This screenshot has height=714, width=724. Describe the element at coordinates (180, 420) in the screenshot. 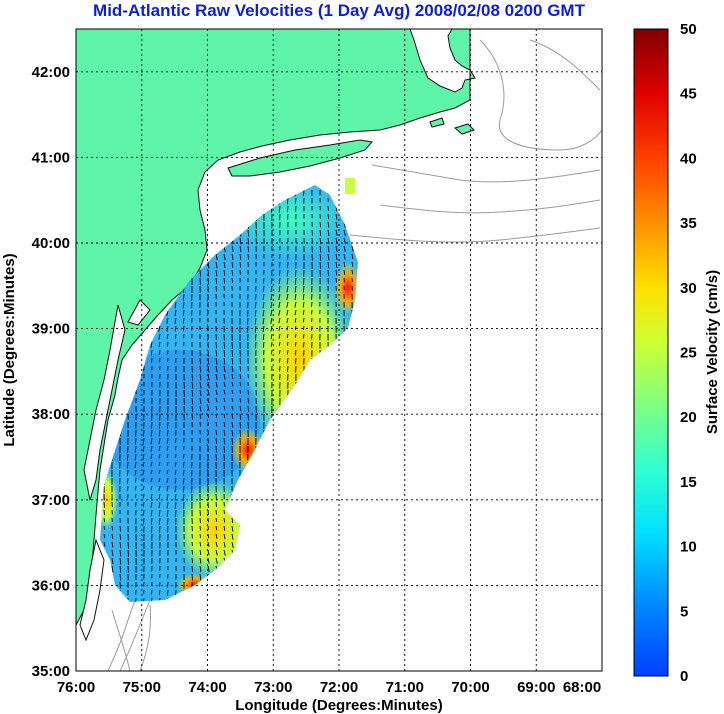

I see `velocity-patch-blue-center` at that location.